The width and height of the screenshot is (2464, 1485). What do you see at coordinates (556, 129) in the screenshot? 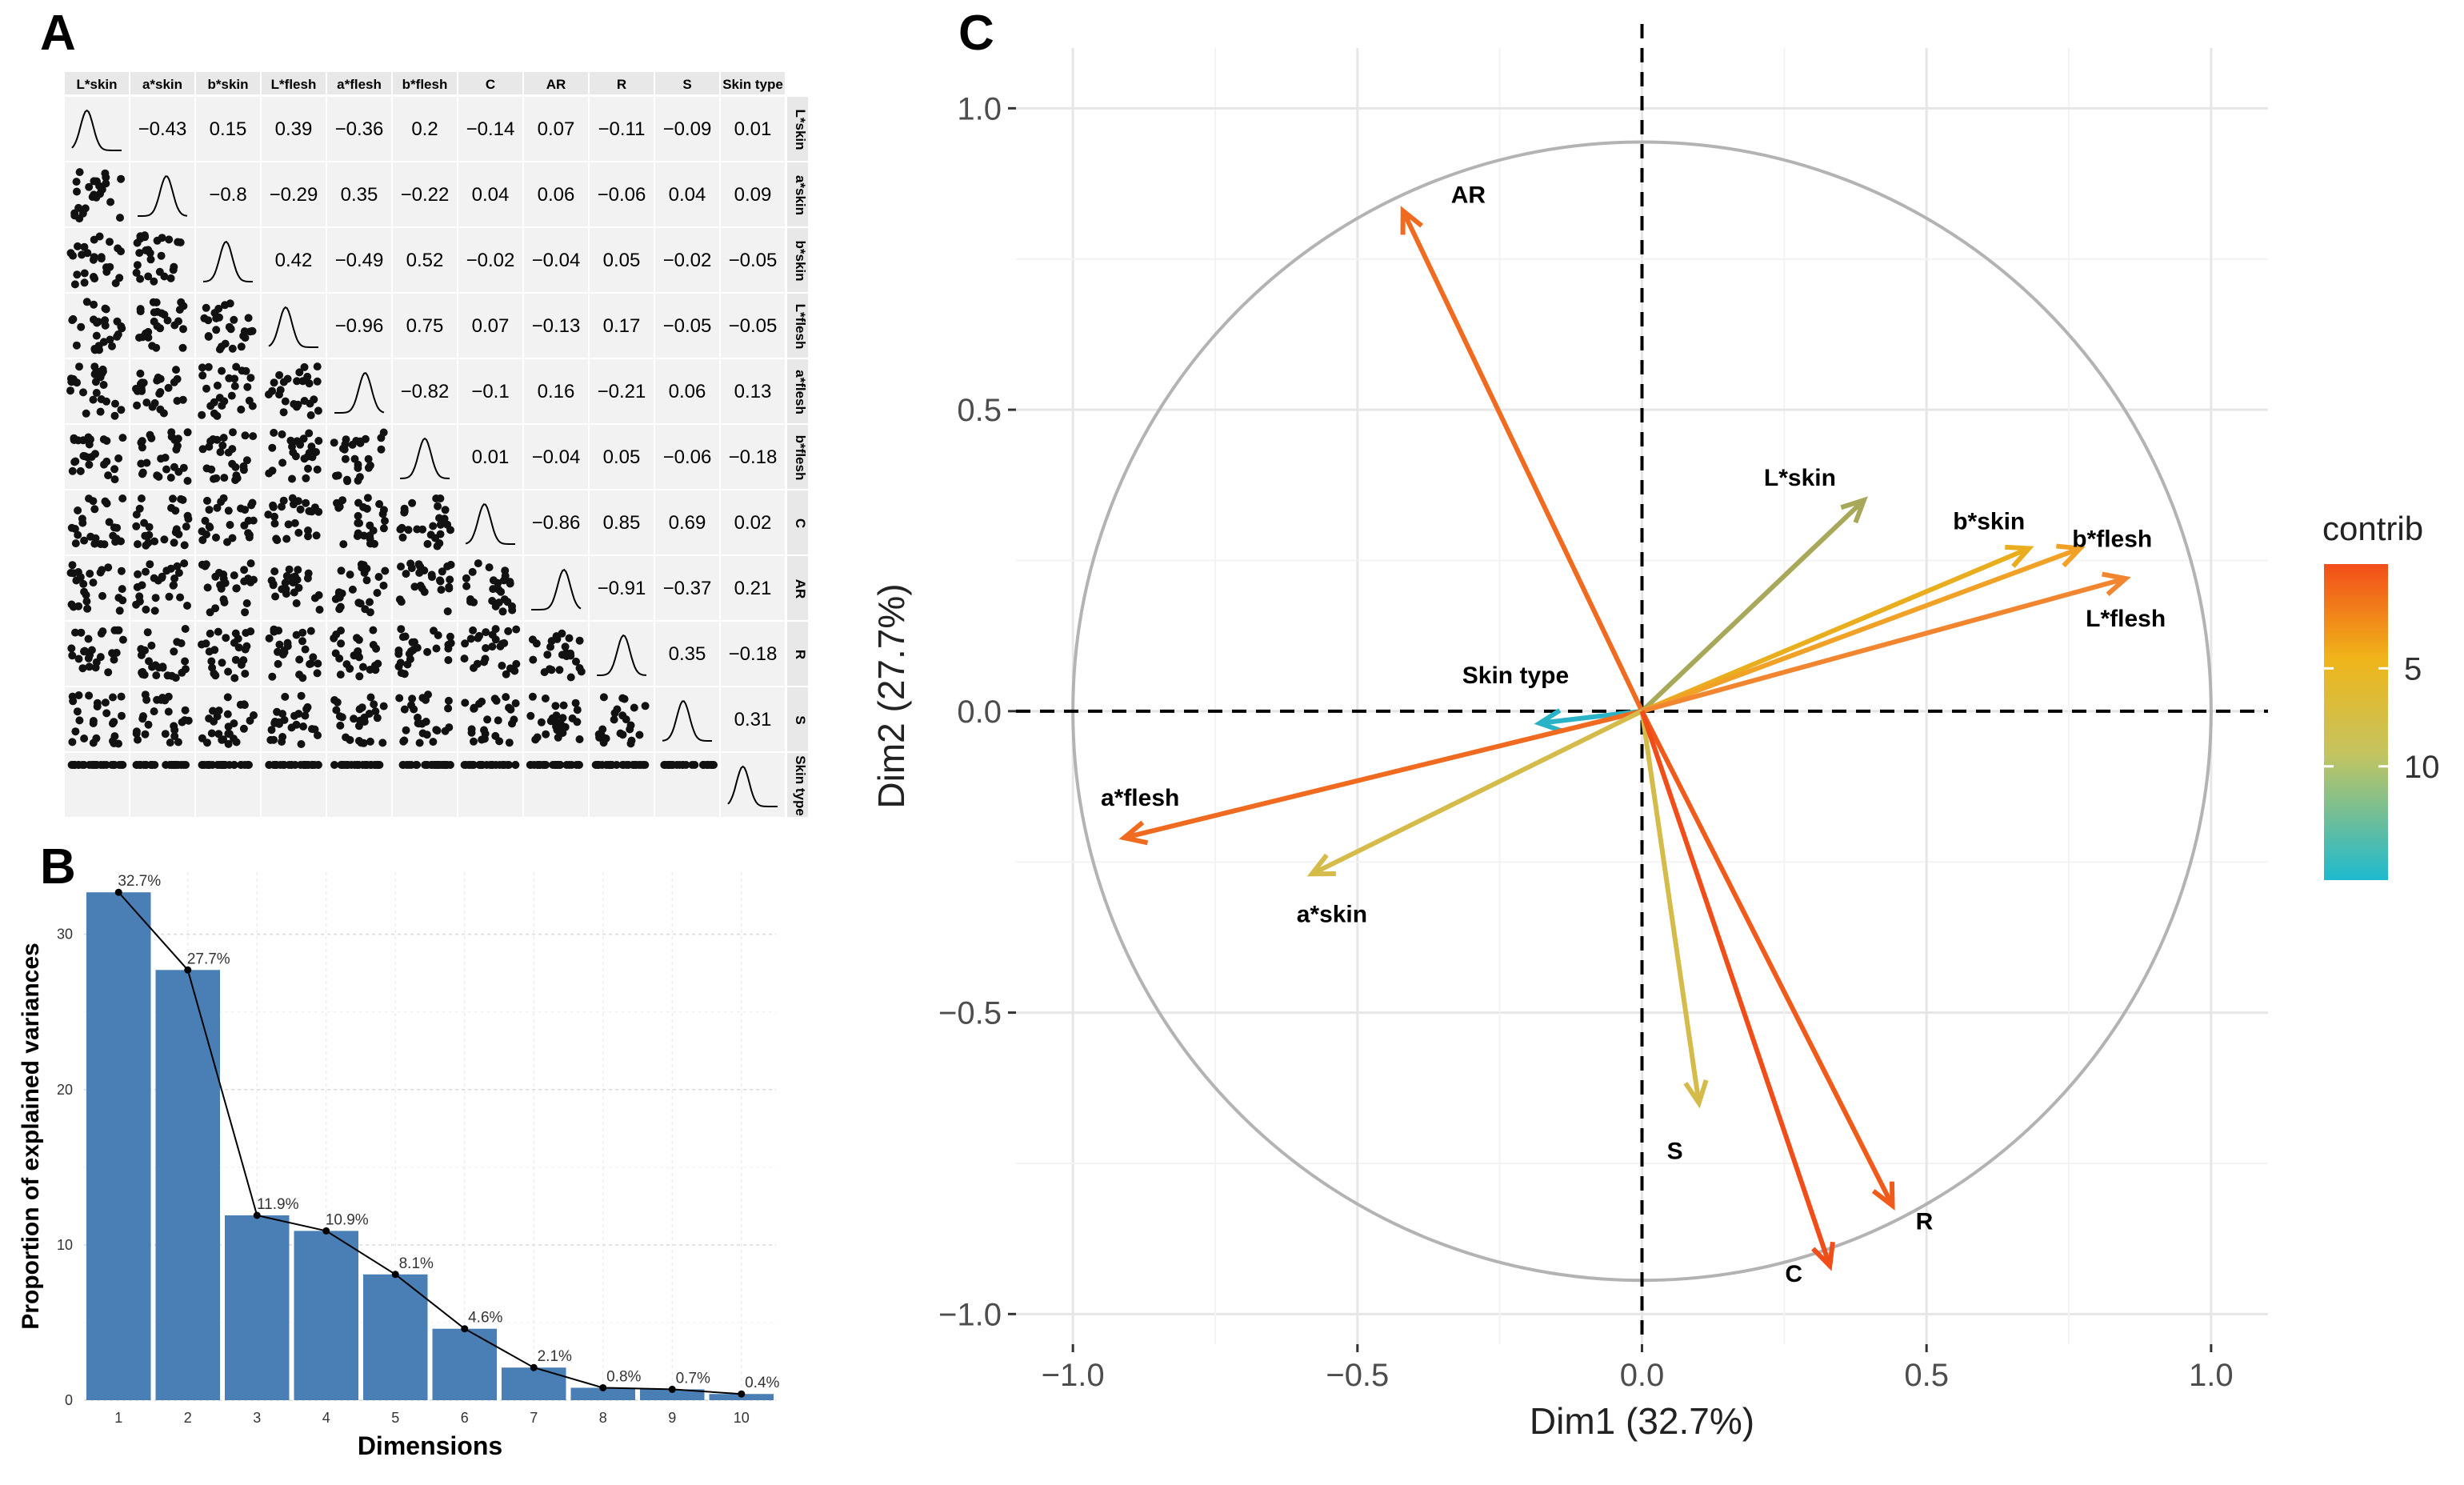
I see `correlation-value: 0.07` at bounding box center [556, 129].